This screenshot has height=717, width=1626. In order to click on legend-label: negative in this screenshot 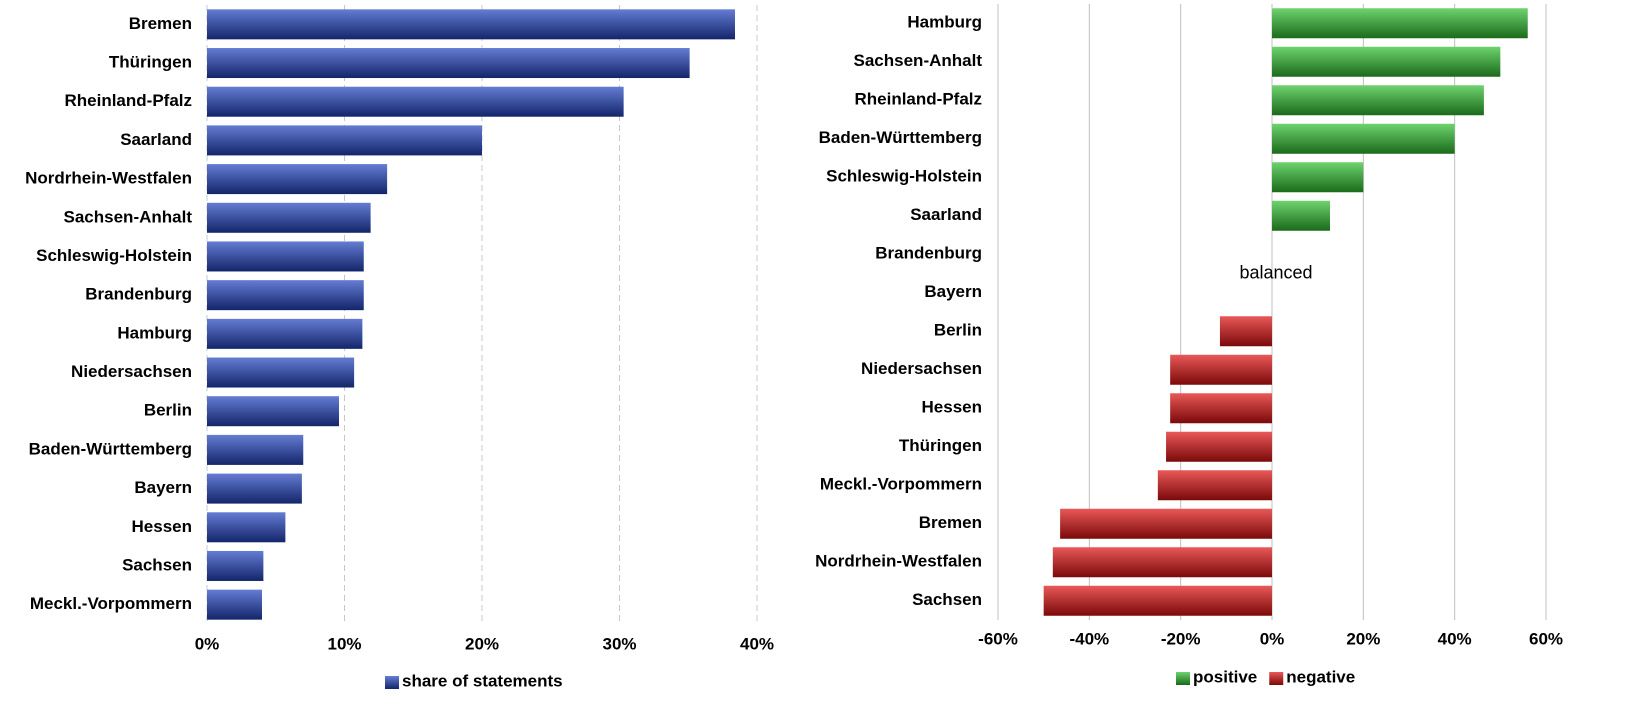, I will do `click(1320, 676)`.